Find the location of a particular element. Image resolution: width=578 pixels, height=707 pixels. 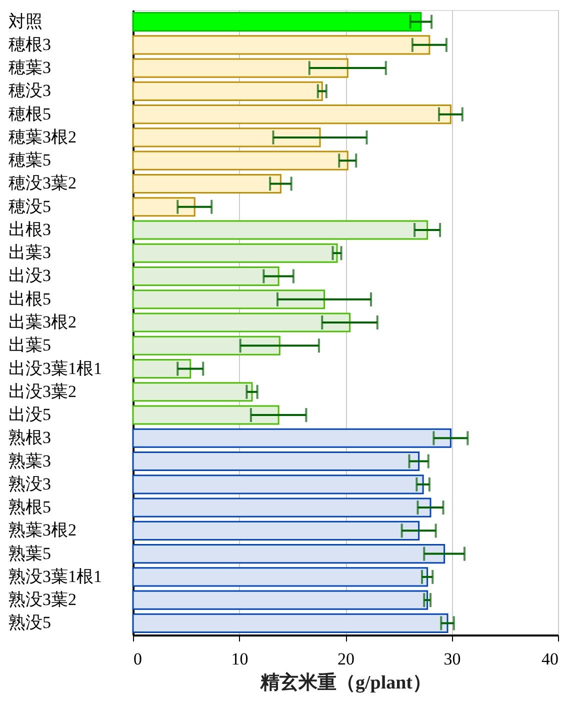

y-tick-label: 熟葉5 is located at coordinates (29, 553).